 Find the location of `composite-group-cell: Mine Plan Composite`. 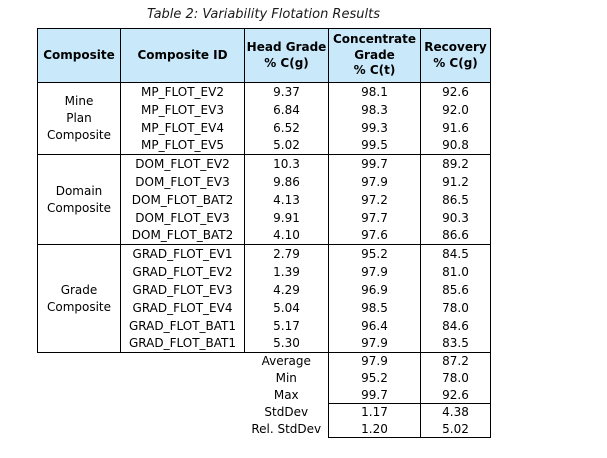

composite-group-cell: Mine Plan Composite is located at coordinates (79, 118).